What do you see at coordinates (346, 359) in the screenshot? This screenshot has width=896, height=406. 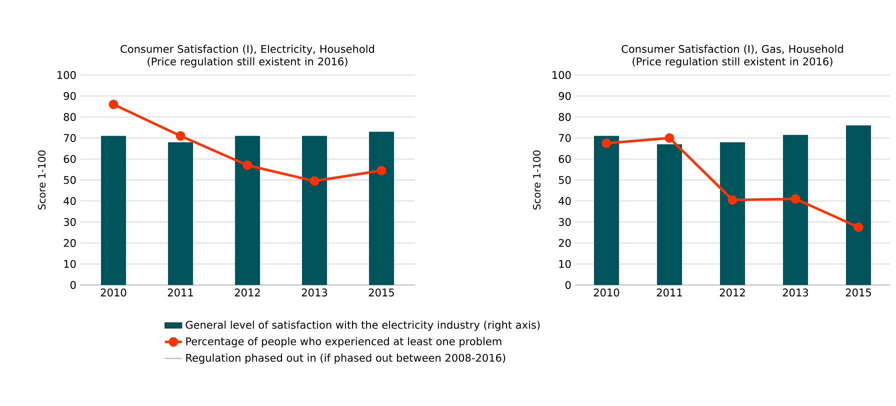 I see `legend-label: Regulation phased out in (if phased out between 2008-2016)` at bounding box center [346, 359].